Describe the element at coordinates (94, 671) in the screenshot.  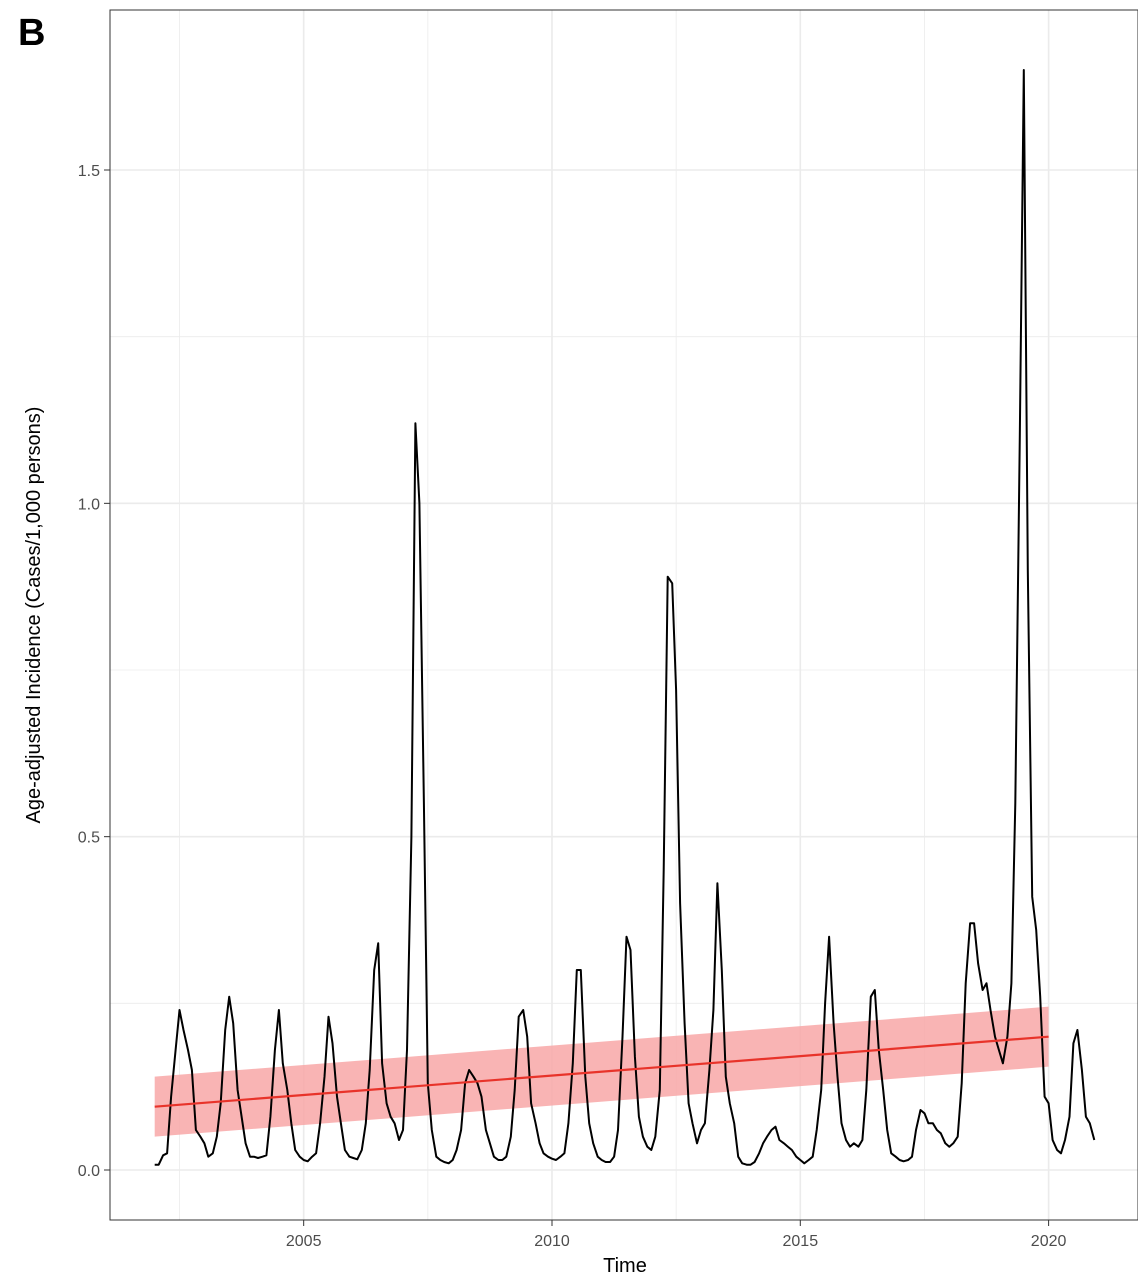
I see `y-axis-ticks: 0.0 0.5 1.0 1.5` at that location.